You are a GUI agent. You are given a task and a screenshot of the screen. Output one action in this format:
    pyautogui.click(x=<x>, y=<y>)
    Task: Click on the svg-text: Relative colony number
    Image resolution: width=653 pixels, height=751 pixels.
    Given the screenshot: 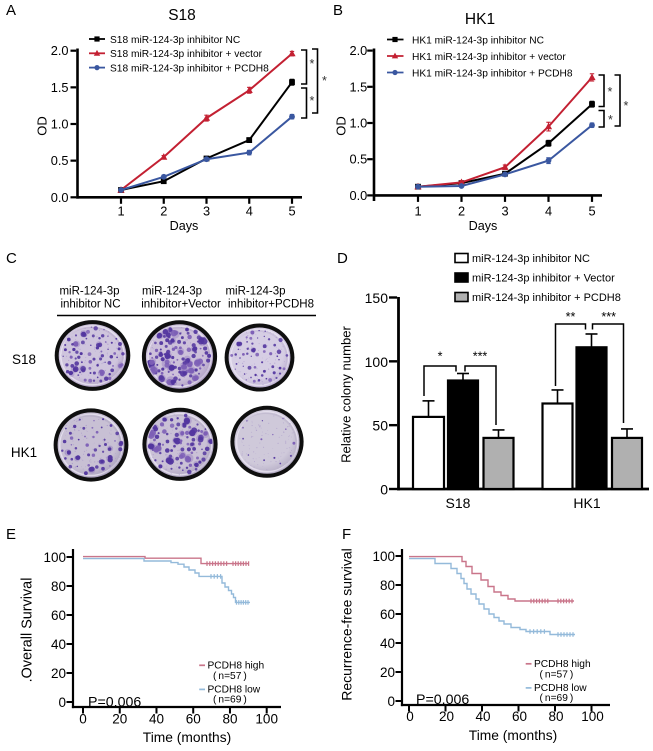 What is the action you would take?
    pyautogui.click(x=346, y=393)
    